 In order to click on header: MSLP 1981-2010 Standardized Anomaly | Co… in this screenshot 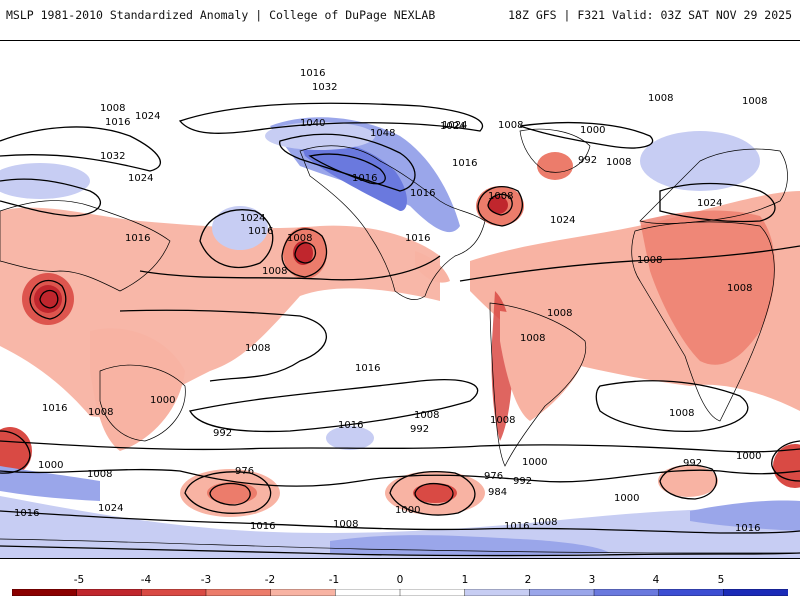, I will do `click(400, 15)`.